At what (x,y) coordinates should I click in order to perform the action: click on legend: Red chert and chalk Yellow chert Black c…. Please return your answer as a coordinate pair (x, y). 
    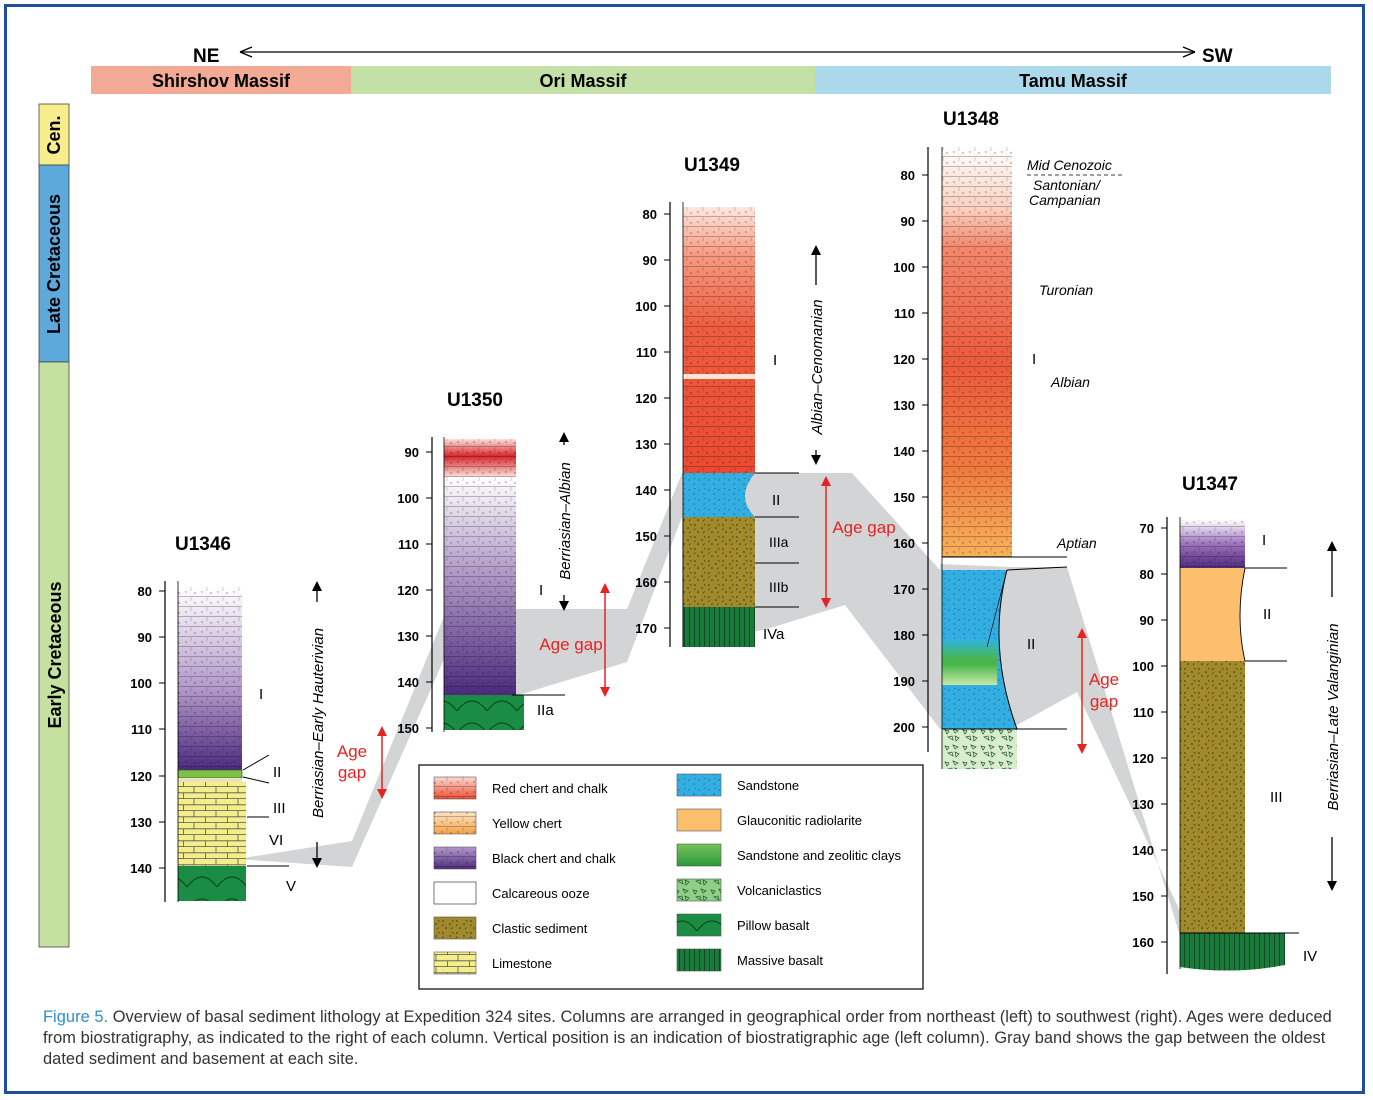
    Looking at the image, I should click on (671, 877).